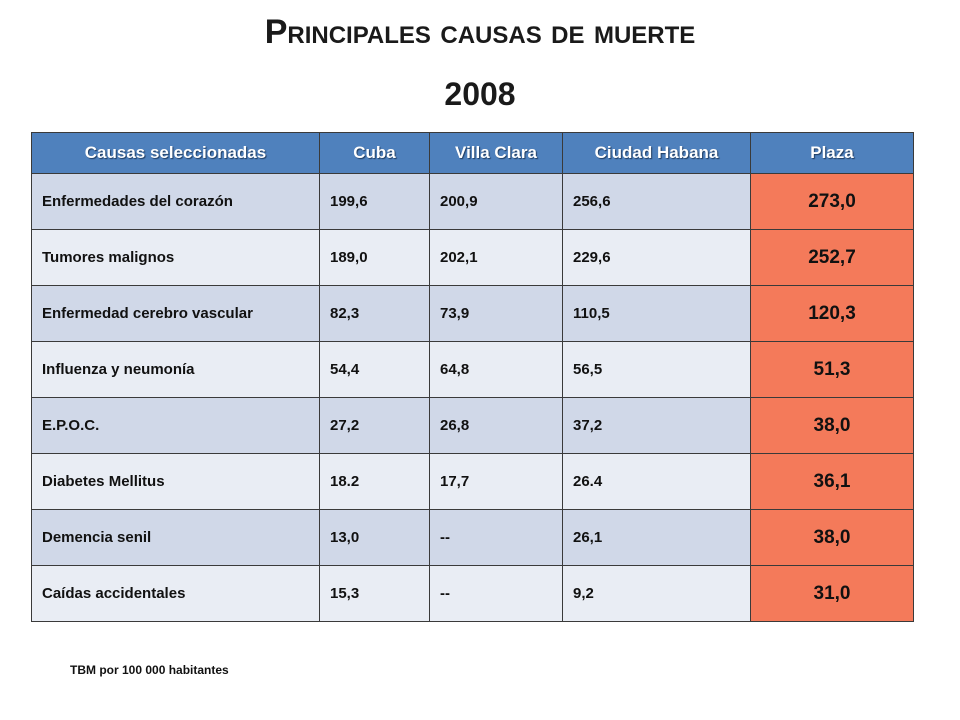 This screenshot has height=720, width=960. I want to click on table-row: Demencia senil 13,0 -- 26,1 38,0, so click(472, 537).